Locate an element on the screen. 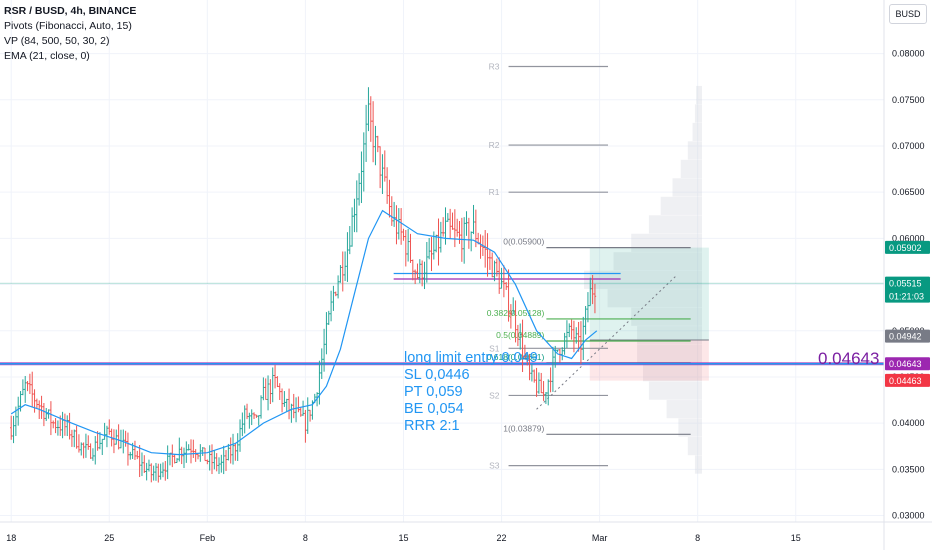 This screenshot has height=555, width=932. x-tick-label-7: 8 is located at coordinates (697, 538).